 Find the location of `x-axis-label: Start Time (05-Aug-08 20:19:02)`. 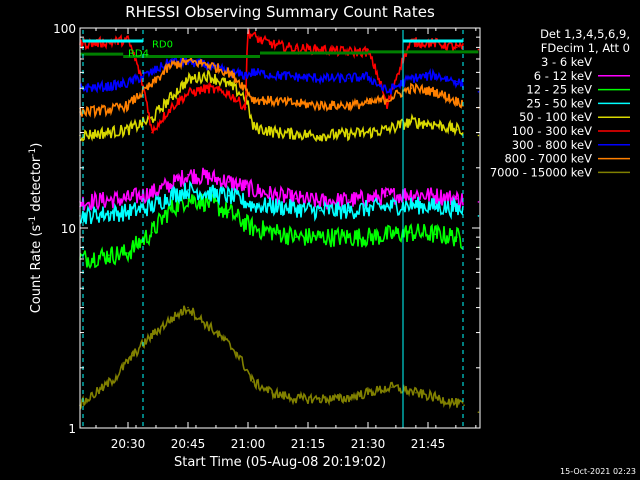

x-axis-label: Start Time (05-Aug-08 20:19:02) is located at coordinates (280, 462).